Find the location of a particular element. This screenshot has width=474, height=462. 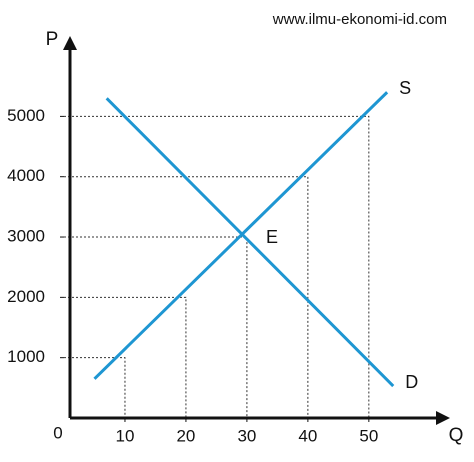

x-axis-label: Q is located at coordinates (456, 435).